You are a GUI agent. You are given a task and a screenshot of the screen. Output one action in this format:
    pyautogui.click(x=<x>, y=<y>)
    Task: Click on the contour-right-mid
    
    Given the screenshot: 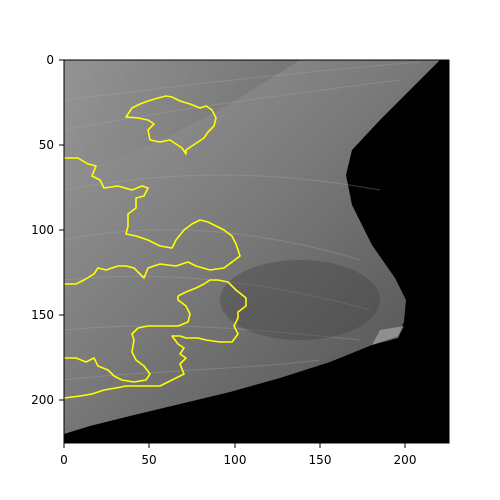 What is the action you would take?
    pyautogui.click(x=155, y=339)
    